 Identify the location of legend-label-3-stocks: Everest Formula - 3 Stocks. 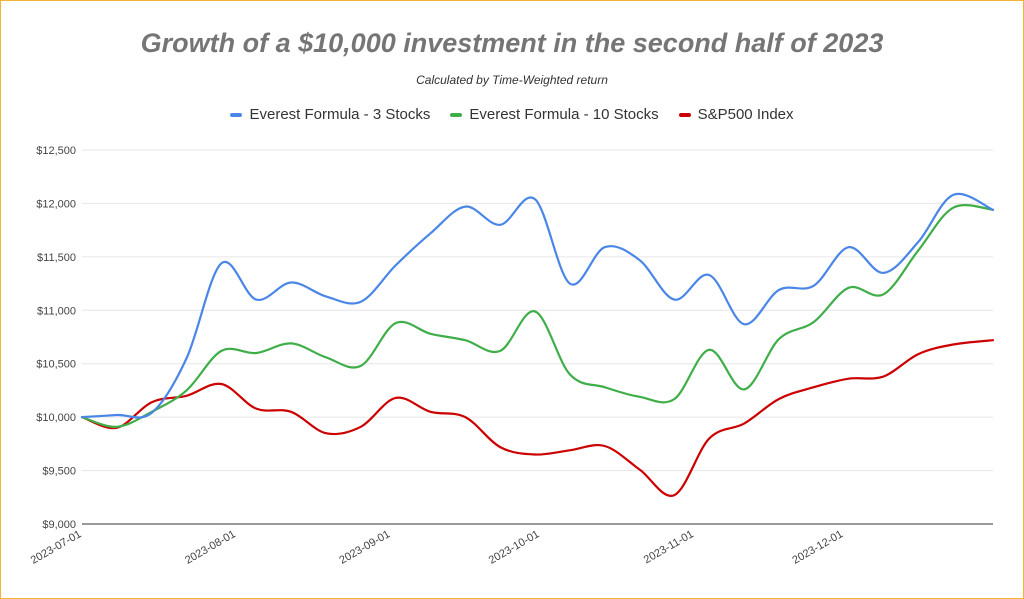
(340, 114).